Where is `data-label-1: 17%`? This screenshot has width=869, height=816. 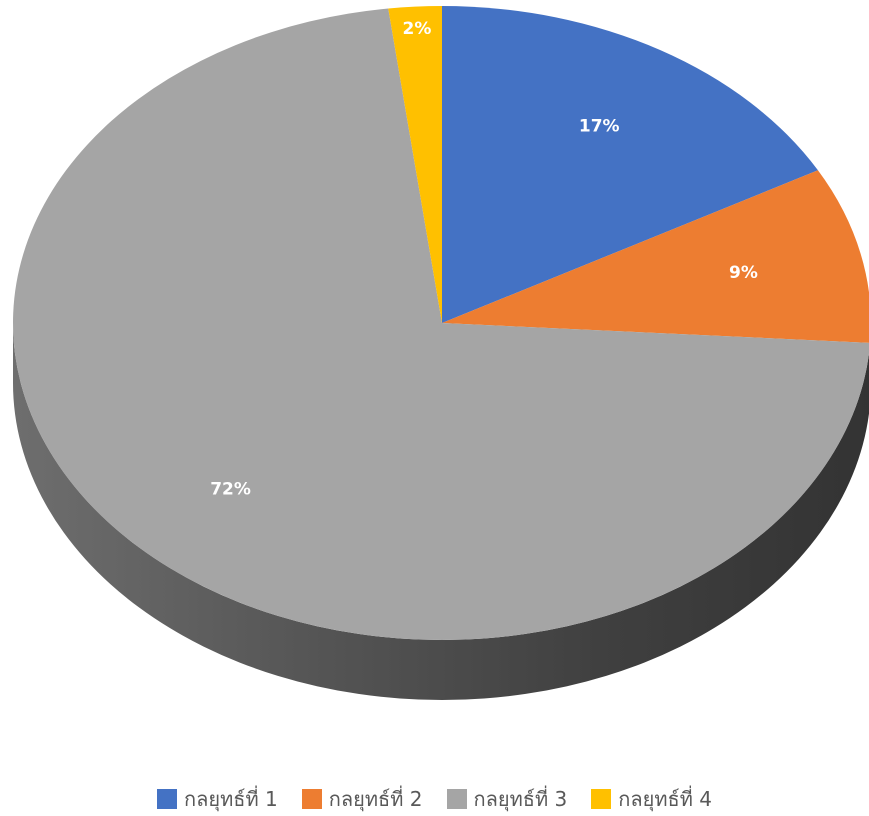 data-label-1: 17% is located at coordinates (599, 127).